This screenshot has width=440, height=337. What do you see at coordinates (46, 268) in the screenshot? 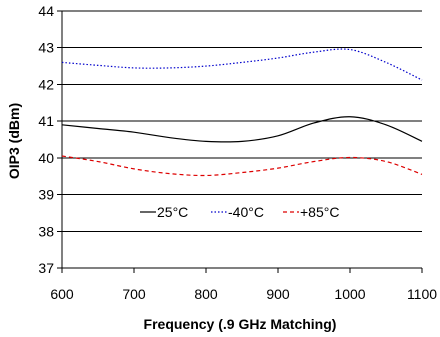
I see `y-tick-label: 37` at bounding box center [46, 268].